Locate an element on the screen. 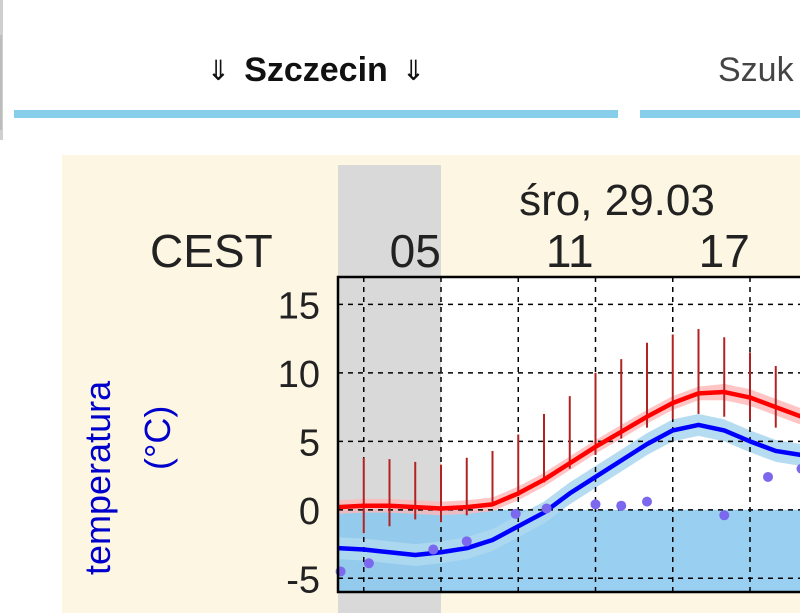 This screenshot has width=800, height=613. y-tick-label: 0 is located at coordinates (309, 512).